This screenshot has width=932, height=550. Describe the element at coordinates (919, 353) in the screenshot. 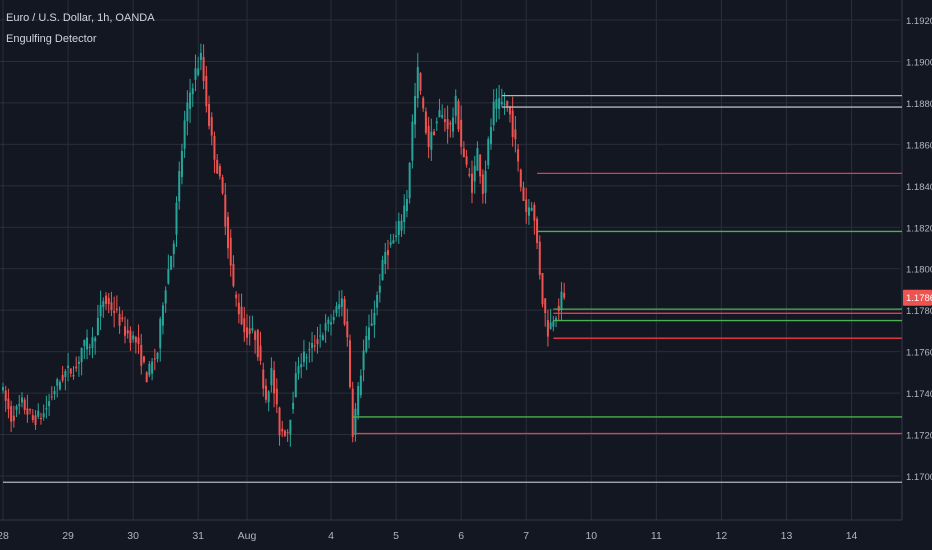

I see `y-tick-label: 1.17600` at that location.